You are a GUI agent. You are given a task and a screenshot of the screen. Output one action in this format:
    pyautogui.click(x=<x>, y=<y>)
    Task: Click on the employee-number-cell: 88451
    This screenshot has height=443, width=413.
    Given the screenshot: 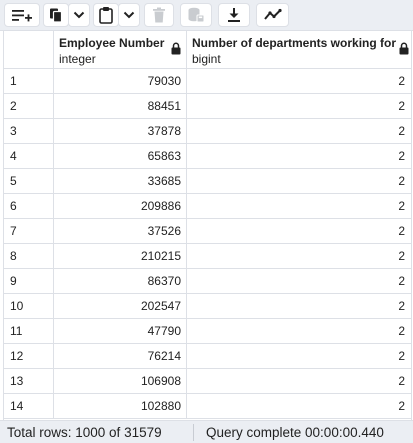 What is the action you would take?
    pyautogui.click(x=120, y=106)
    